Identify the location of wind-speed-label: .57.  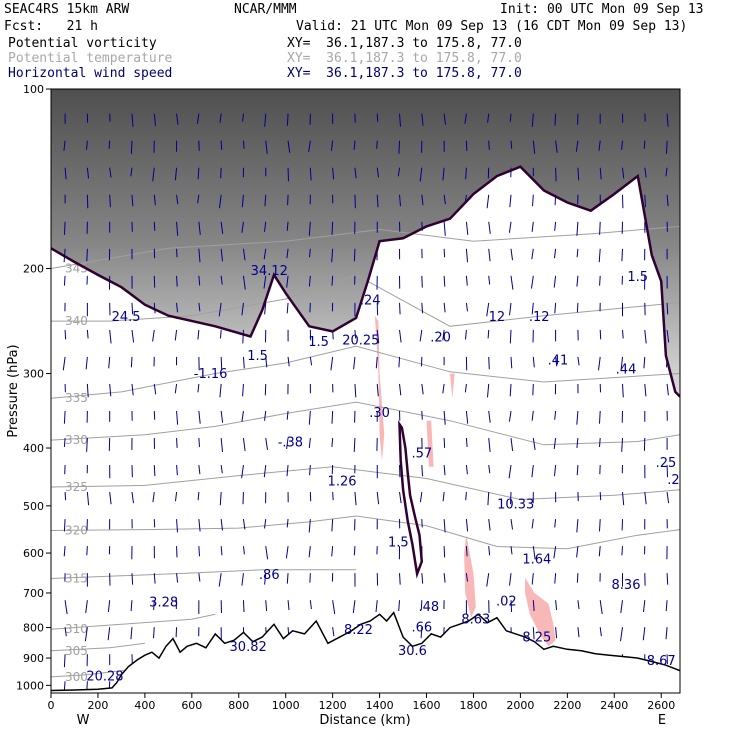
(421, 454).